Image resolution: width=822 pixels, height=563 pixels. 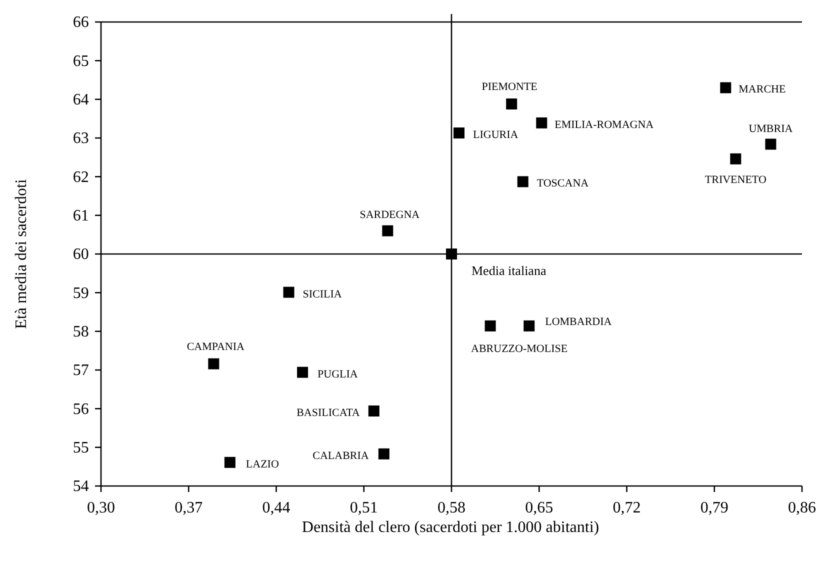 I want to click on annotation: PIEMONTE, so click(x=510, y=86).